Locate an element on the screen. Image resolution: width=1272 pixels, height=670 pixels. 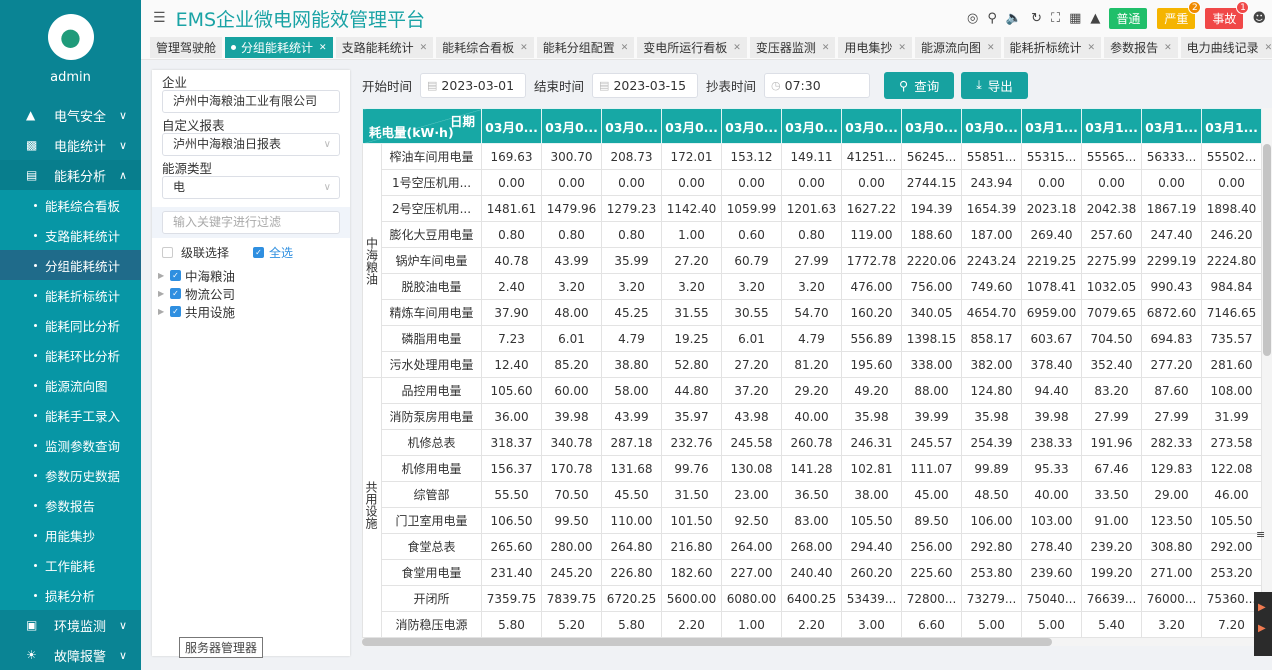
user-icon: ☻ is located at coordinates (1259, 18).